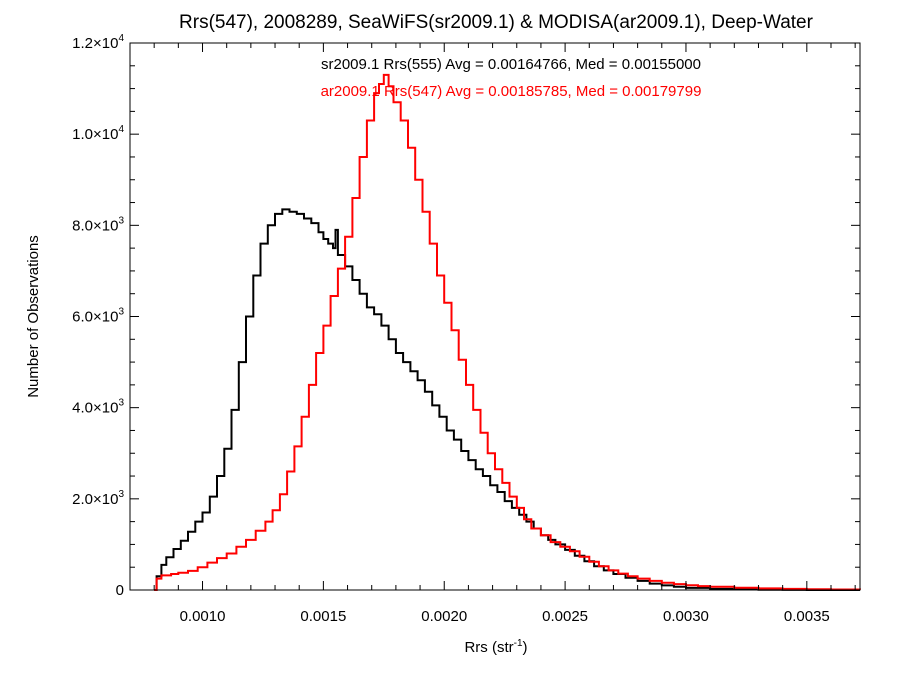 The width and height of the screenshot is (900, 675). Describe the element at coordinates (807, 616) in the screenshot. I see `x-tick-label: 0.0035` at that location.